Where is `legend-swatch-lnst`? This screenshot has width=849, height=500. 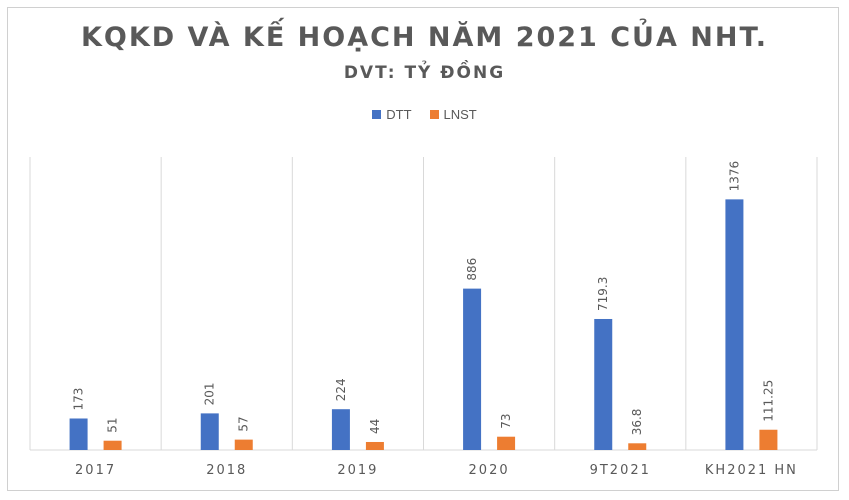 legend-swatch-lnst is located at coordinates (434, 114).